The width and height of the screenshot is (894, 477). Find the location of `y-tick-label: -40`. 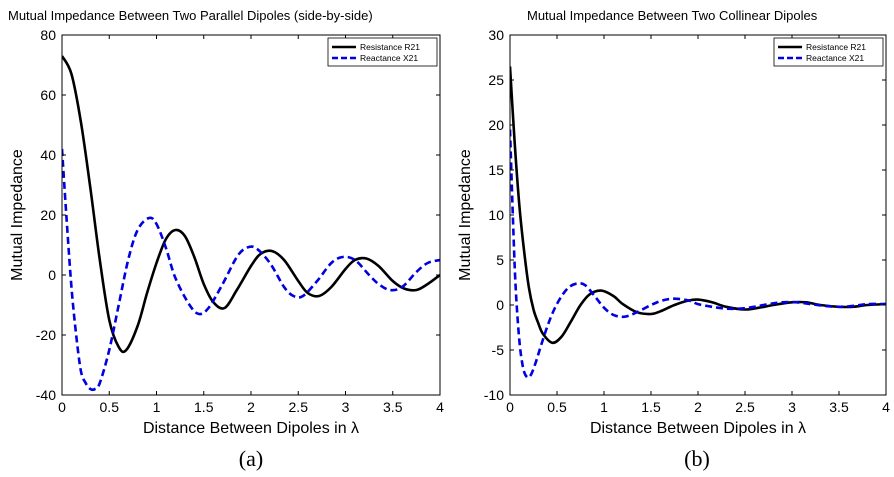

y-tick-label: -40 is located at coordinates (46, 395).